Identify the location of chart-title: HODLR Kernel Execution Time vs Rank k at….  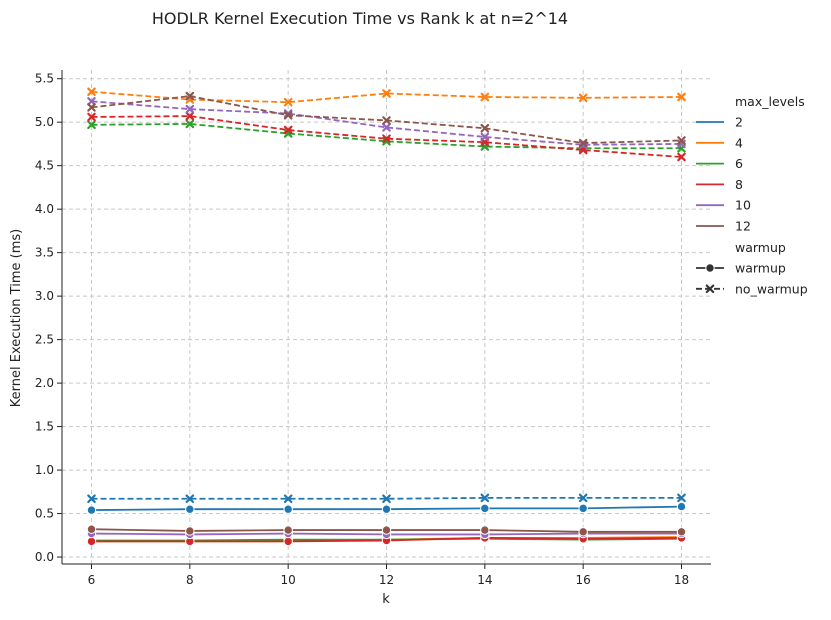
(360, 18).